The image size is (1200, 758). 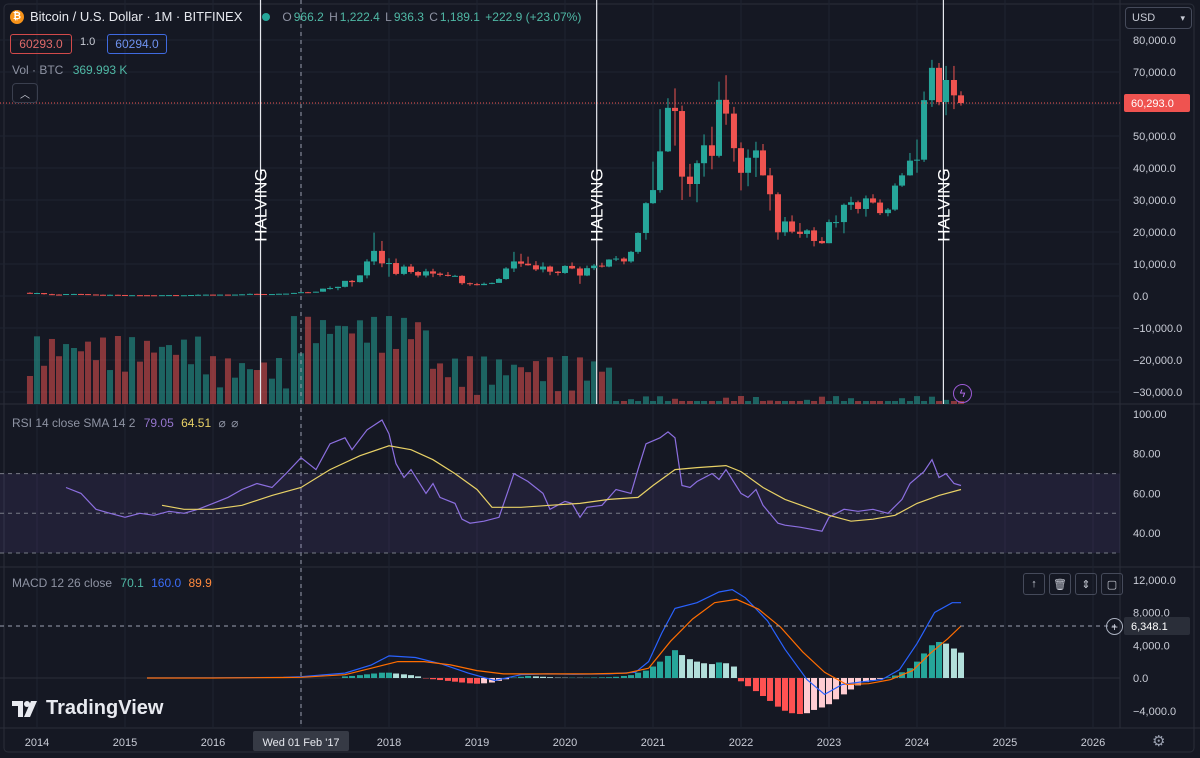 What do you see at coordinates (308, 16) in the screenshot?
I see `open-value: 966.2` at bounding box center [308, 16].